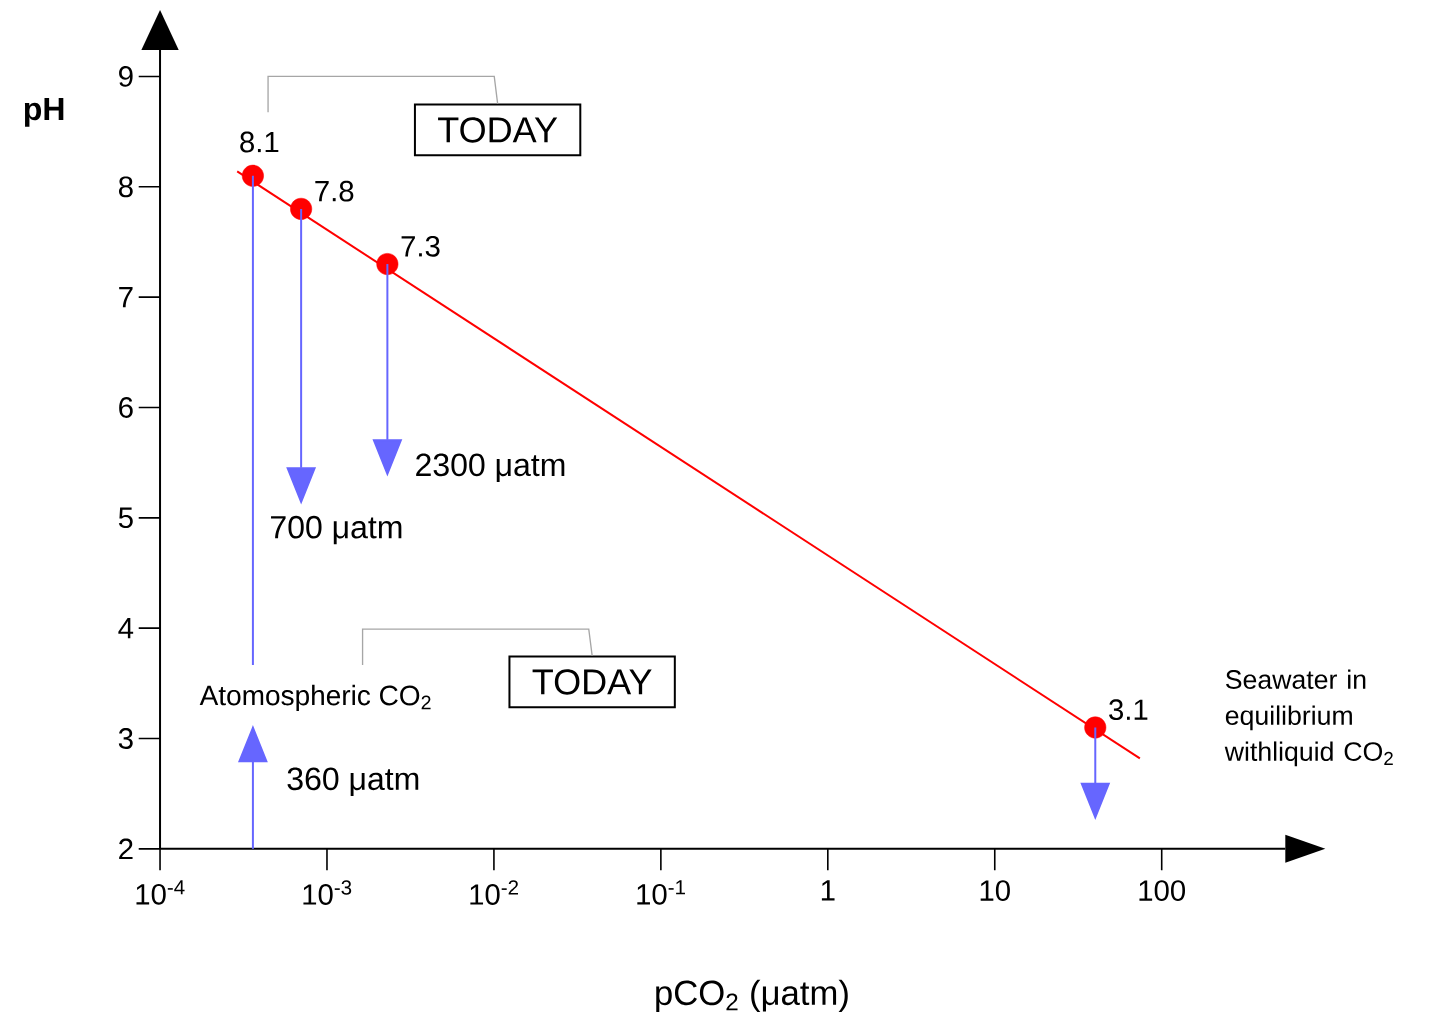 This screenshot has height=1027, width=1455. I want to click on y-tick-label: 5, so click(125, 518).